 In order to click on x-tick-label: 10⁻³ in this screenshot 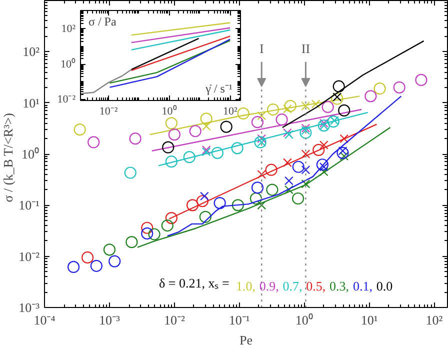, I will do `click(109, 320)`.